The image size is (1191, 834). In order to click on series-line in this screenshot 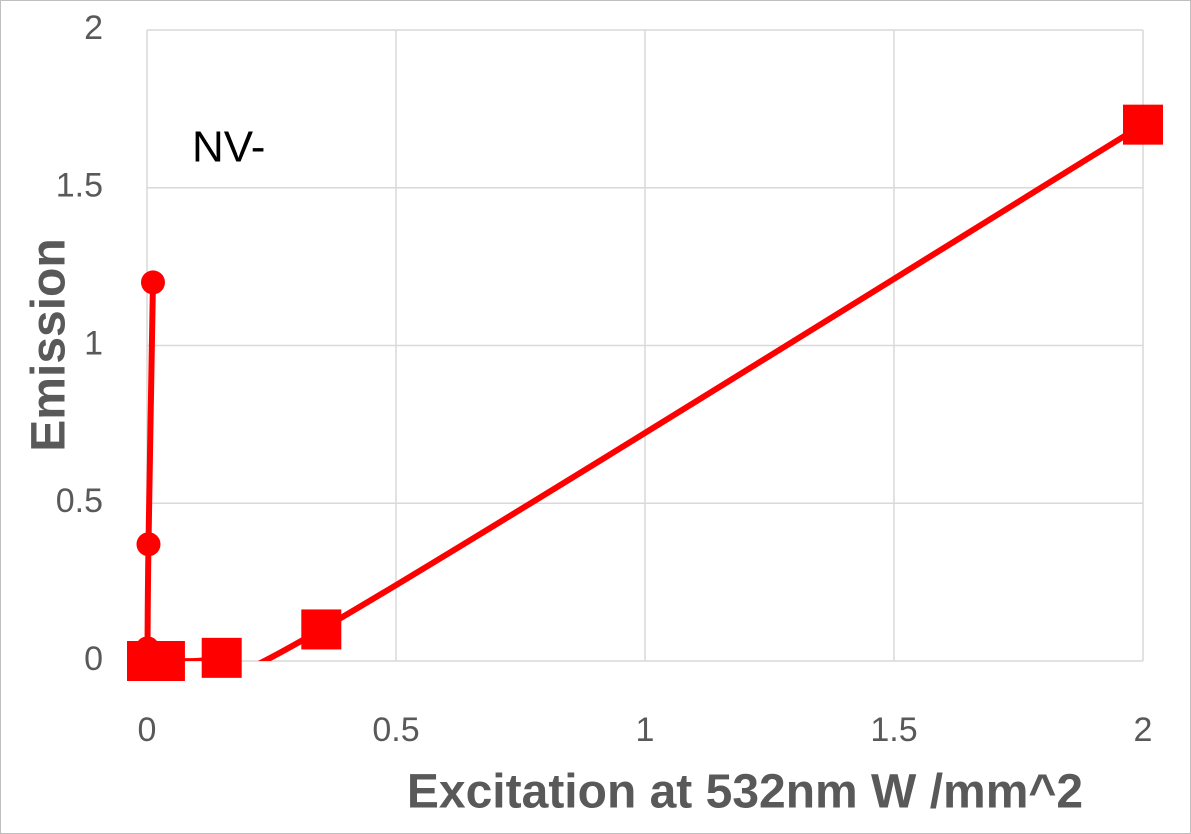, I will do `click(150, 465)`.